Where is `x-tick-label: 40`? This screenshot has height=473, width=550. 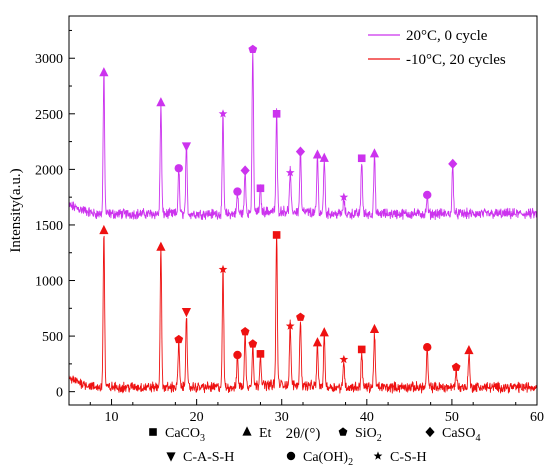 x-tick-label: 40 is located at coordinates (367, 417).